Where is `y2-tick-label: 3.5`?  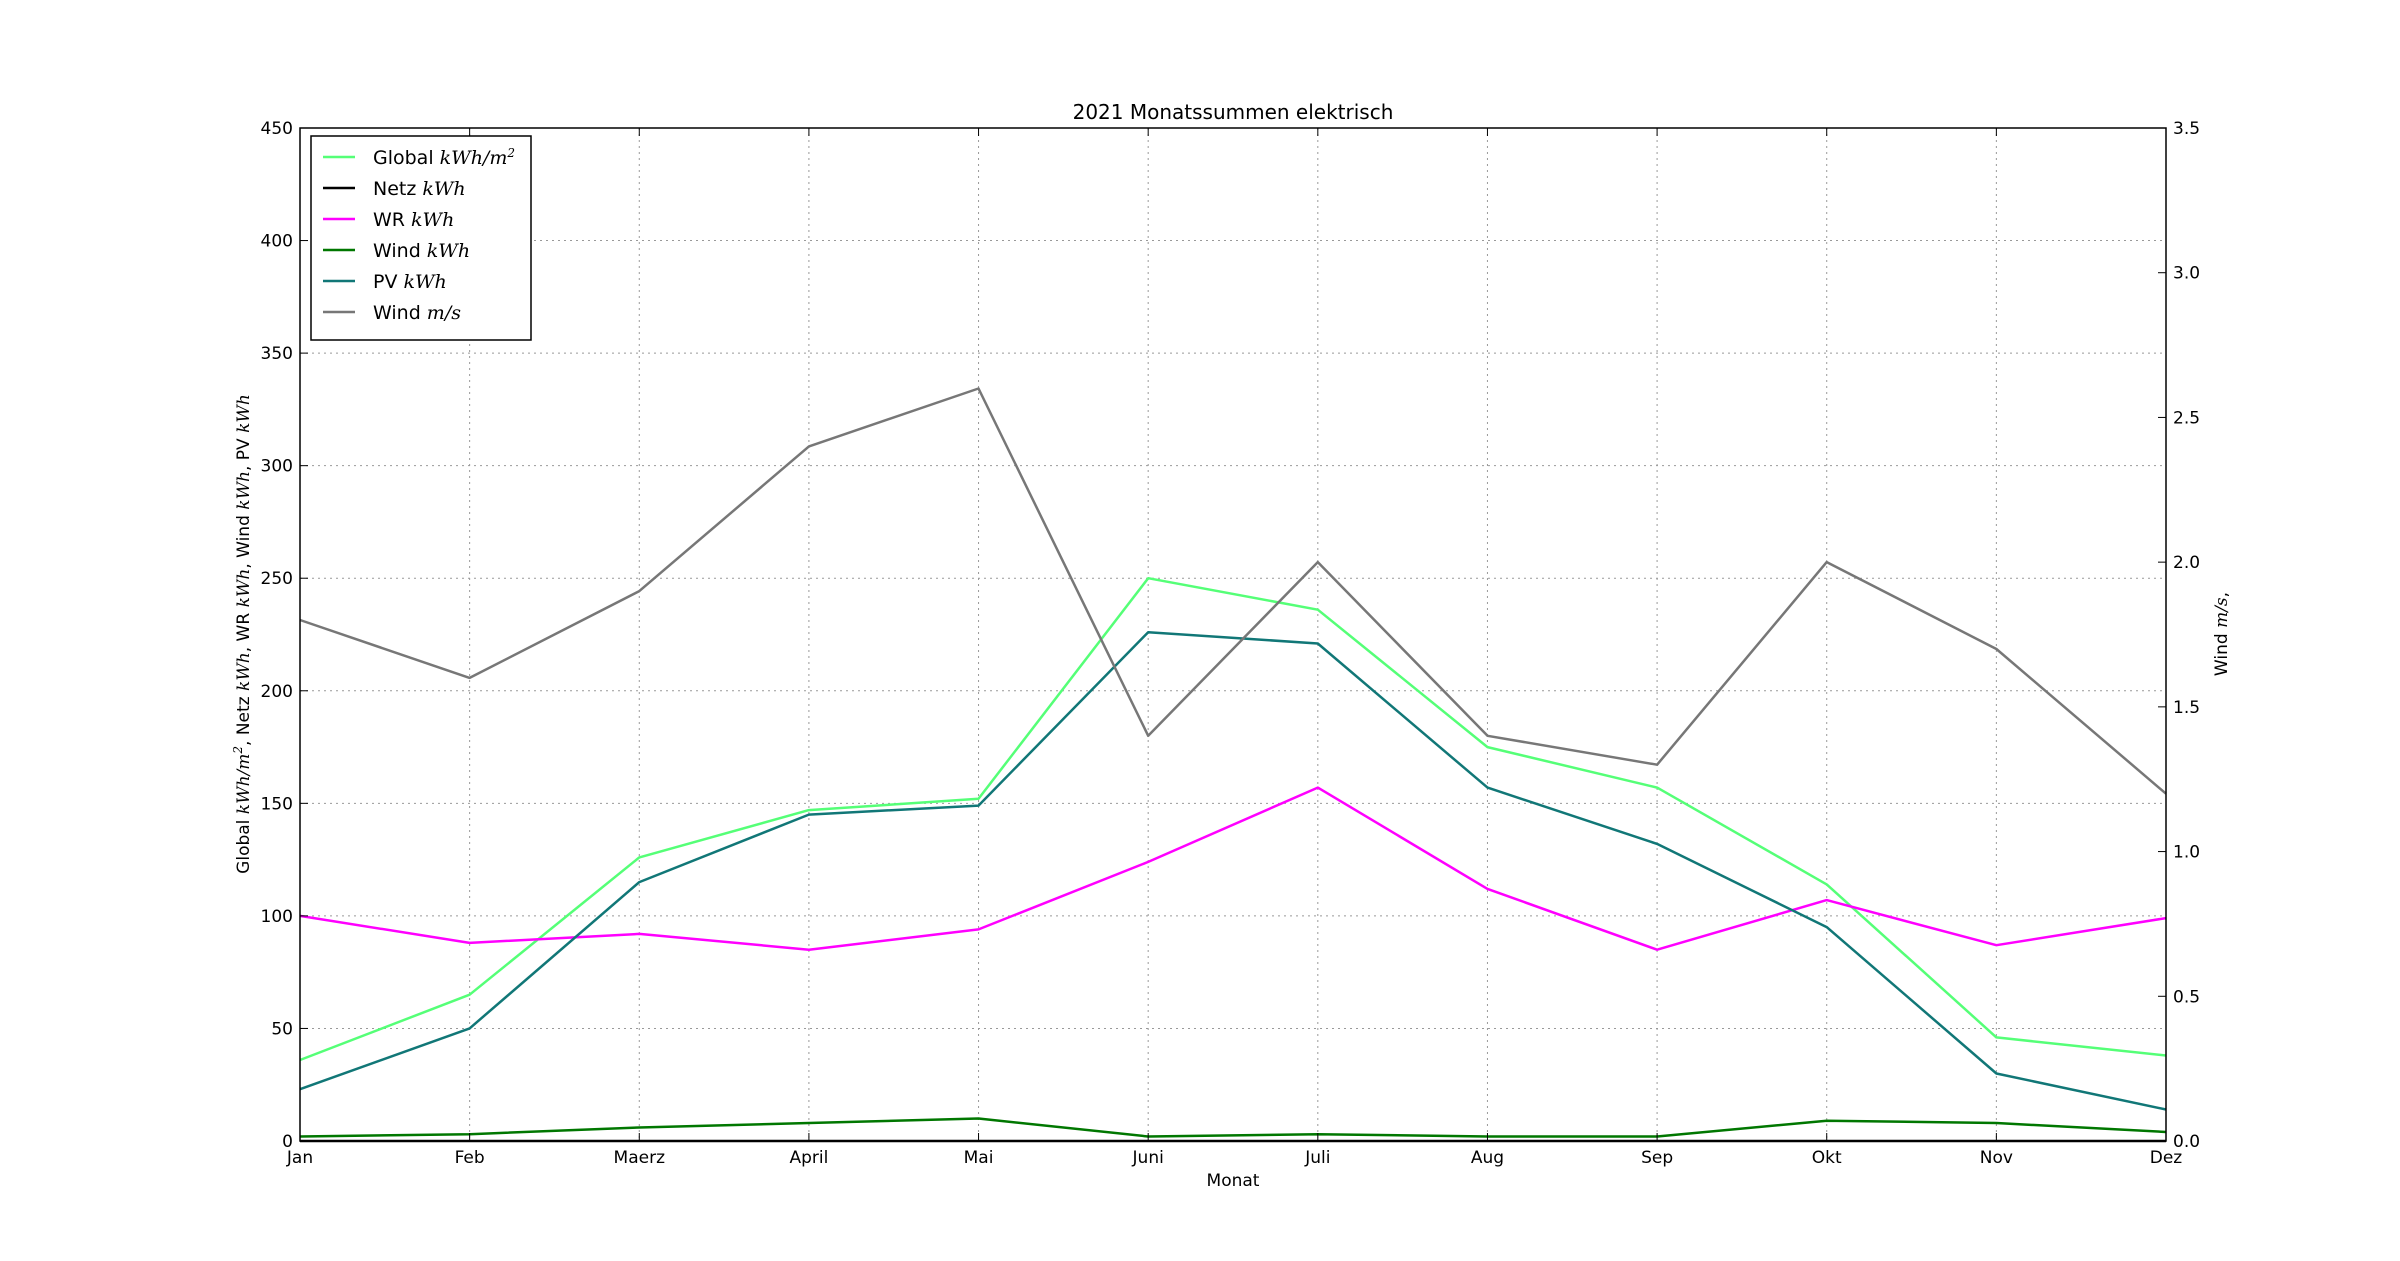 y2-tick-label: 3.5 is located at coordinates (2186, 129).